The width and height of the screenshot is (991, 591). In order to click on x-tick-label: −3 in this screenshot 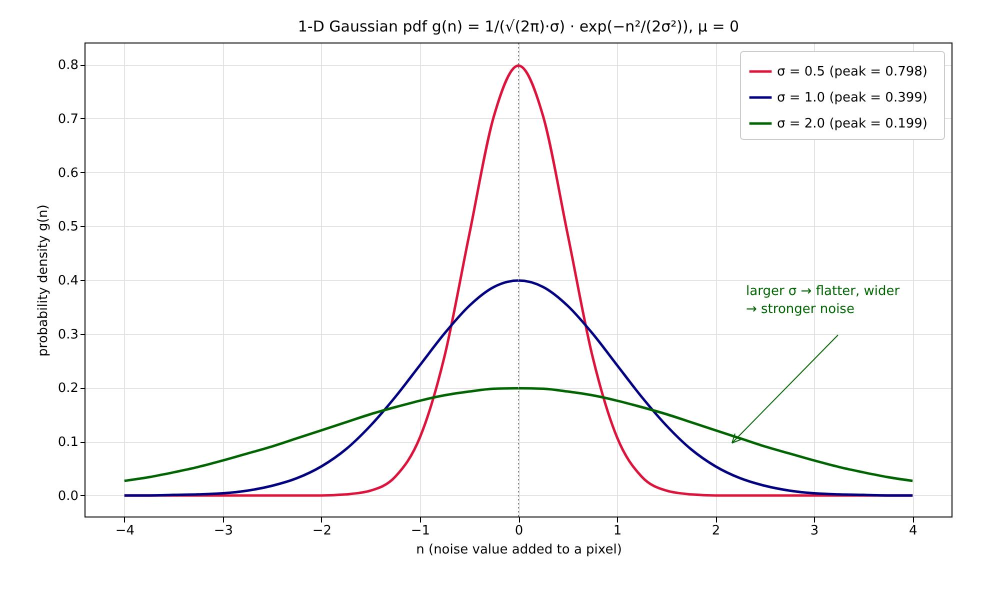, I will do `click(224, 531)`.